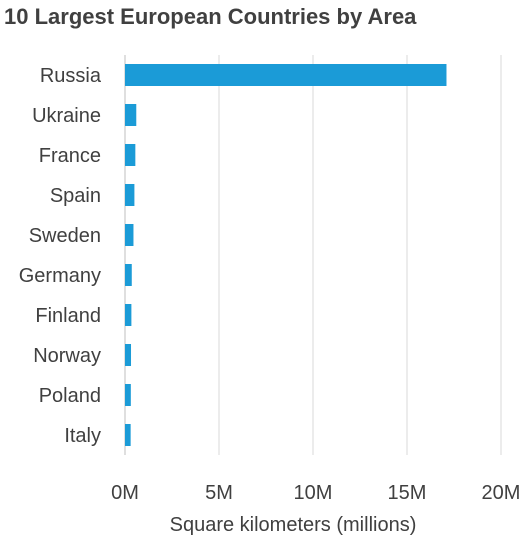 Image resolution: width=527 pixels, height=540 pixels. Describe the element at coordinates (131, 115) in the screenshot. I see `bar-ukraine` at that location.